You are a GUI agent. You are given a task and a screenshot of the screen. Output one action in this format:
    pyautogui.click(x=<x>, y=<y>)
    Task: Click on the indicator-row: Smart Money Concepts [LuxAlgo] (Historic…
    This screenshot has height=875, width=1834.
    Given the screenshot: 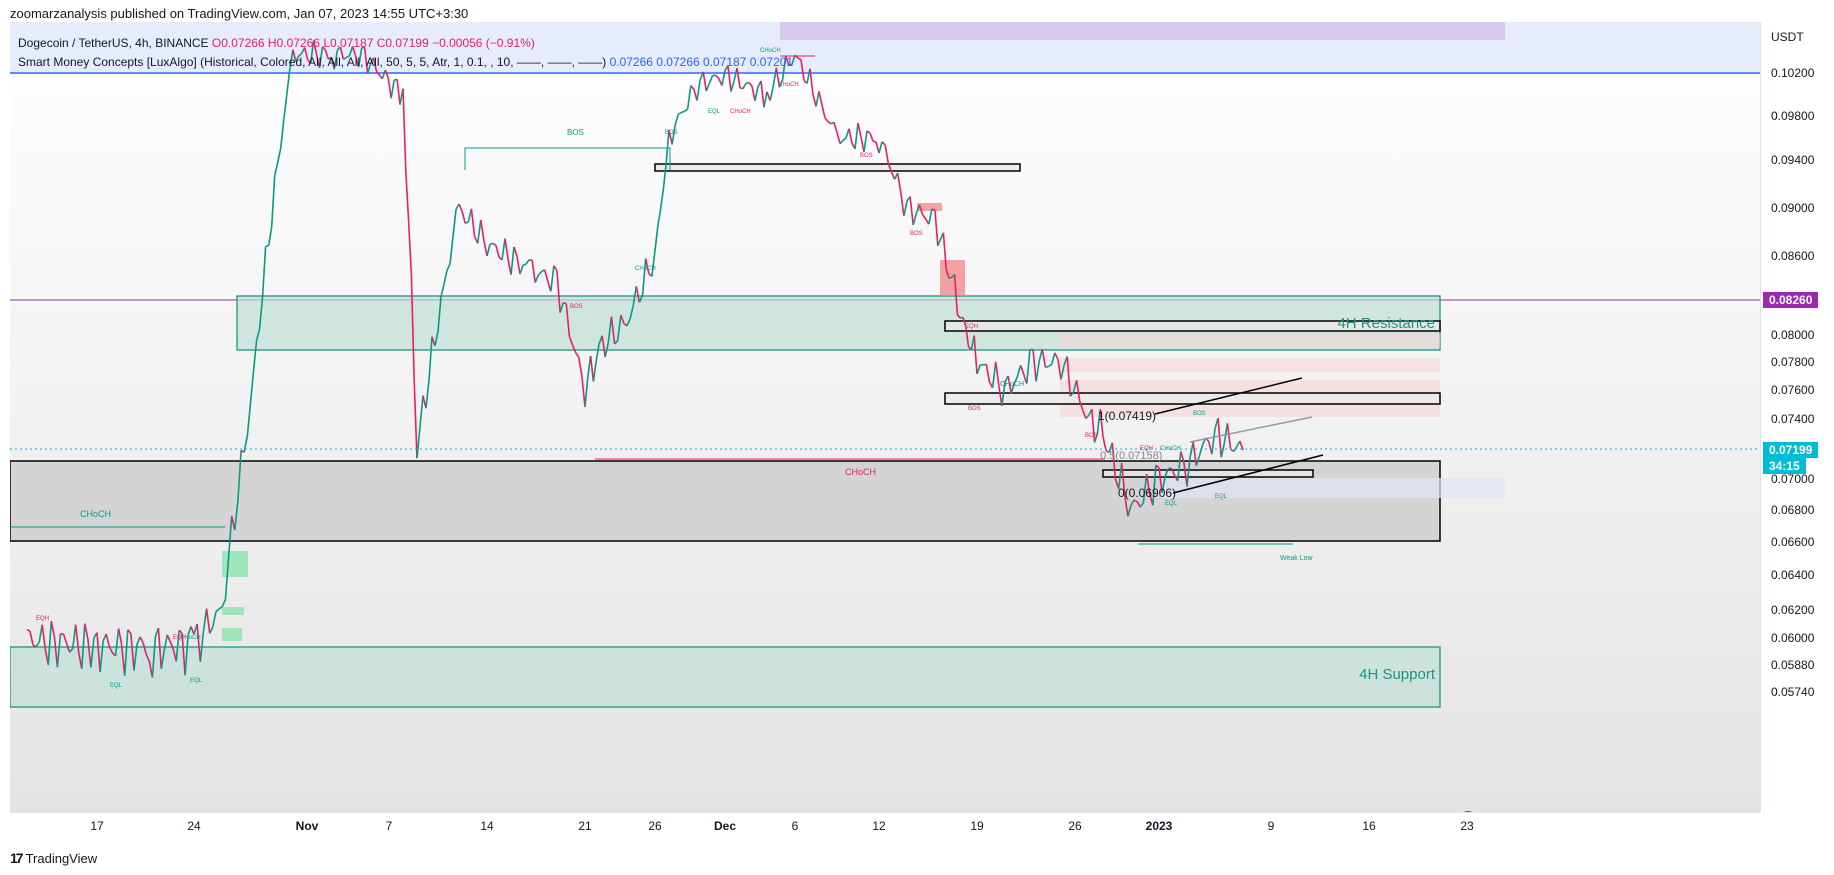 What is the action you would take?
    pyautogui.click(x=405, y=62)
    